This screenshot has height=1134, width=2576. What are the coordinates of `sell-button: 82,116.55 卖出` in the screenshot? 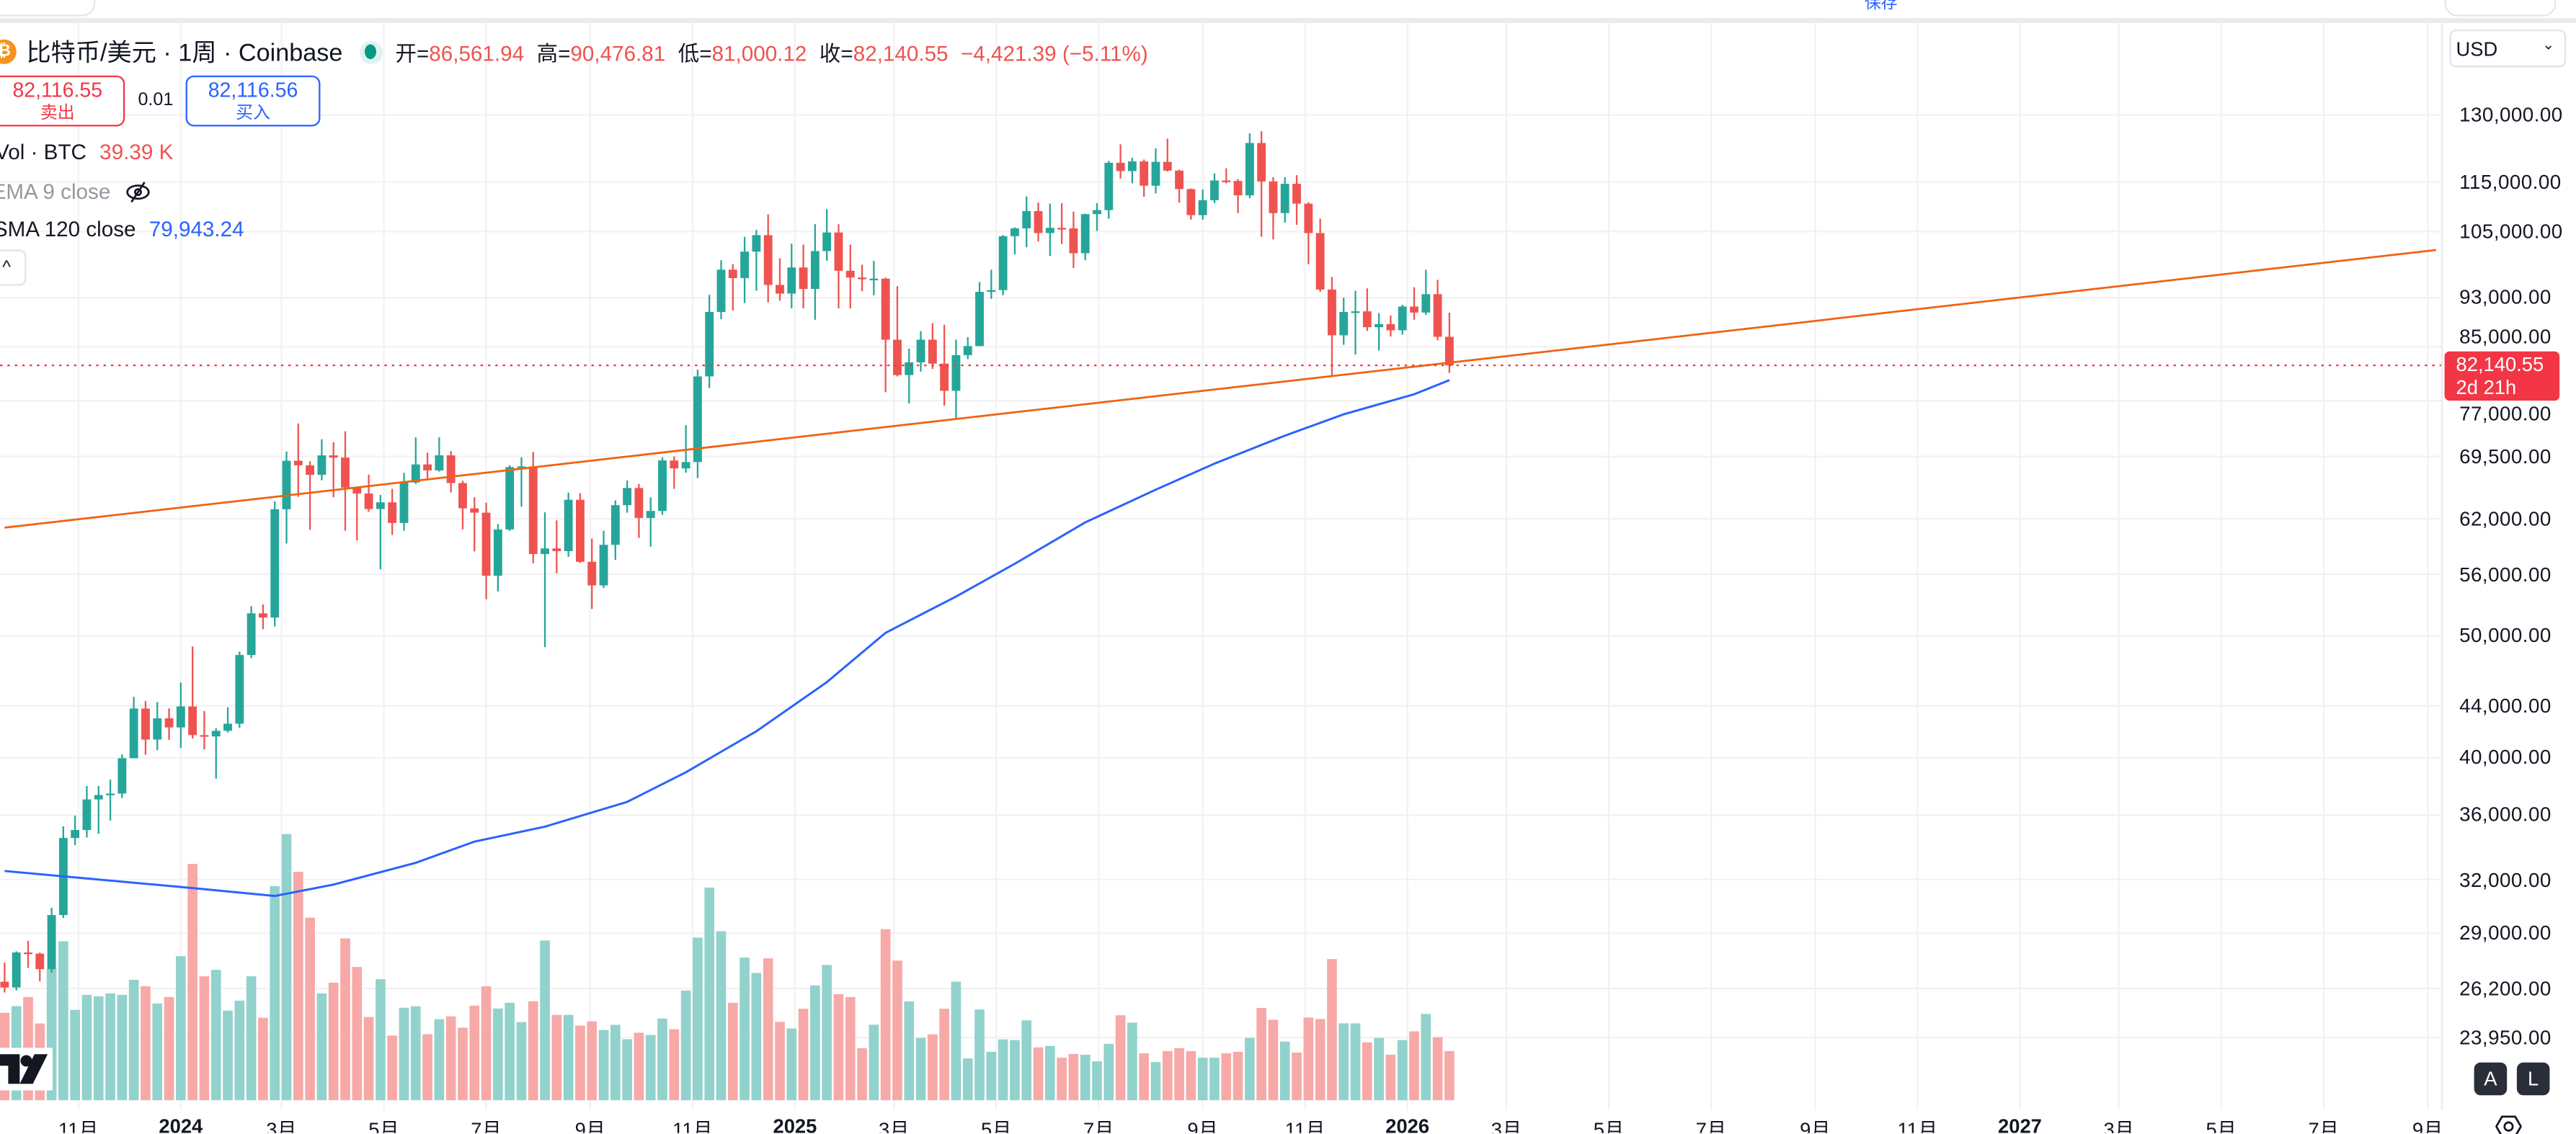 It's located at (62, 101).